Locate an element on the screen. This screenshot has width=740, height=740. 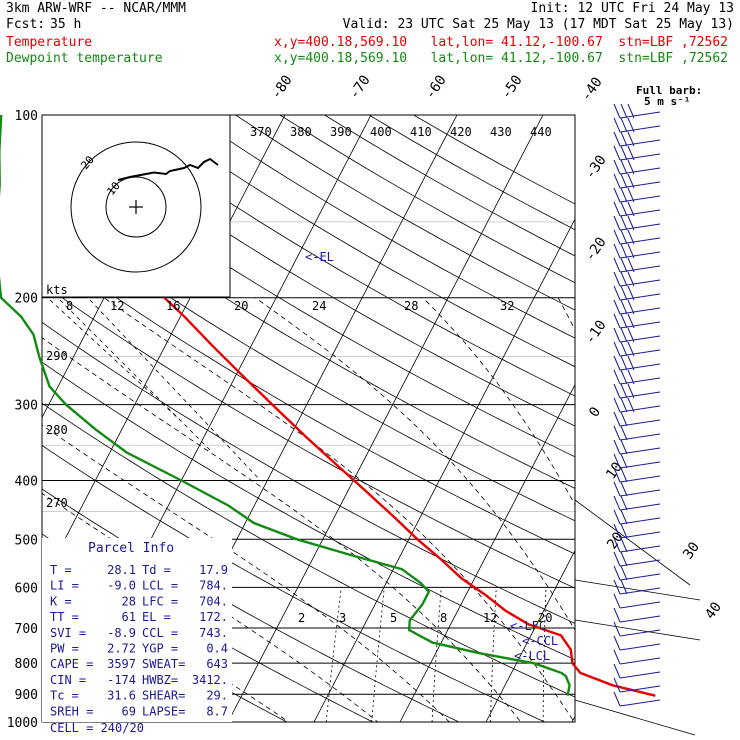
theta-label: 420 is located at coordinates (461, 132).